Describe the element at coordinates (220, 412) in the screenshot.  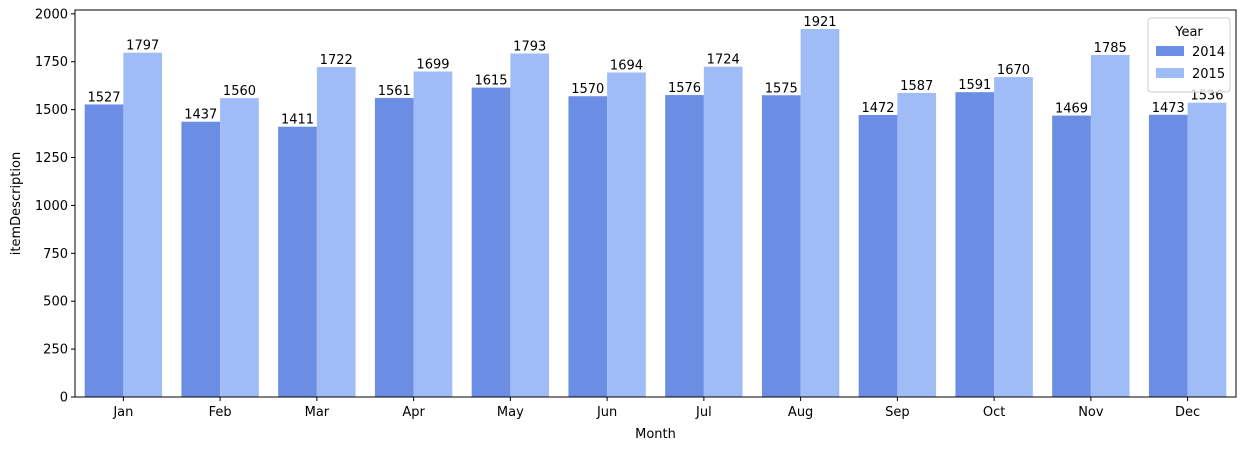
I see `x-tick-label-feb: Feb` at that location.